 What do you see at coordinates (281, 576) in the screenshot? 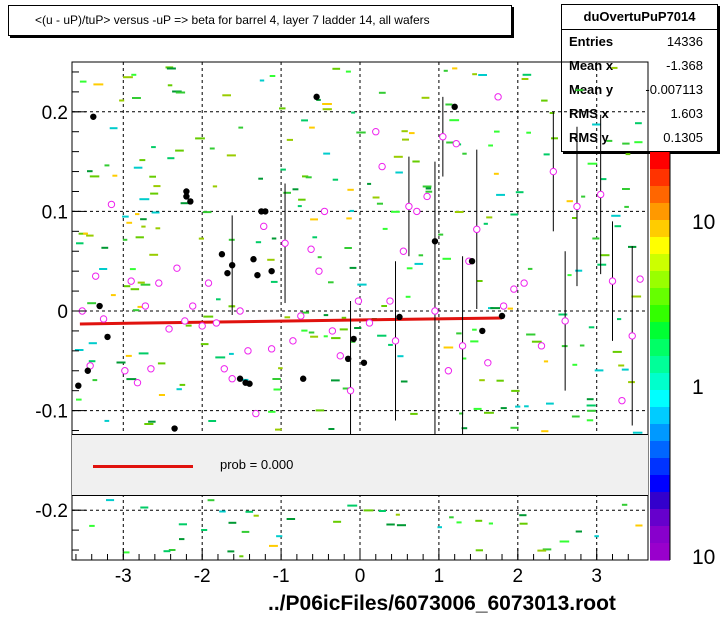
I see `x-tick-label: -1` at bounding box center [281, 576].